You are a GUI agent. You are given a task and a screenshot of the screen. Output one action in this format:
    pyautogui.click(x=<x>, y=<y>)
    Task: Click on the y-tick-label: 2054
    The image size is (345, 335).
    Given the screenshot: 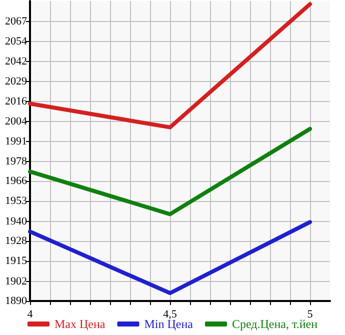 What is the action you would take?
    pyautogui.click(x=16, y=41)
    